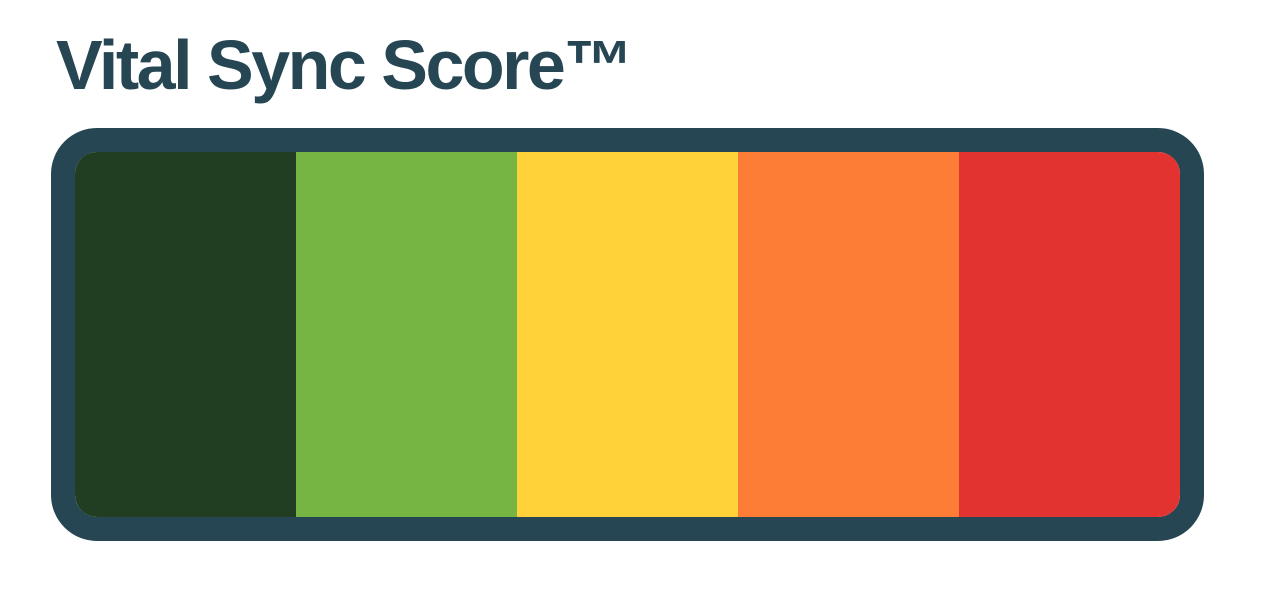 This screenshot has height=608, width=1288. I want to click on score-segment-green, so click(406, 334).